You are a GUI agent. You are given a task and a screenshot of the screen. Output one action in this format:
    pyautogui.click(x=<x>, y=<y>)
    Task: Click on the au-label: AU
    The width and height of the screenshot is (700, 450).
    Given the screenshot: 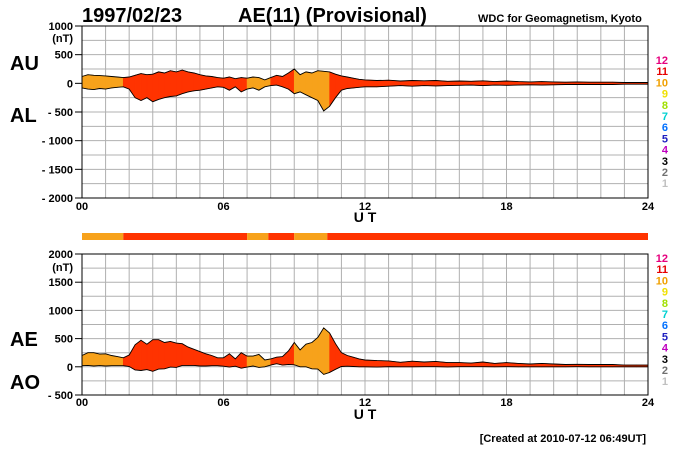 What is the action you would take?
    pyautogui.click(x=24, y=64)
    